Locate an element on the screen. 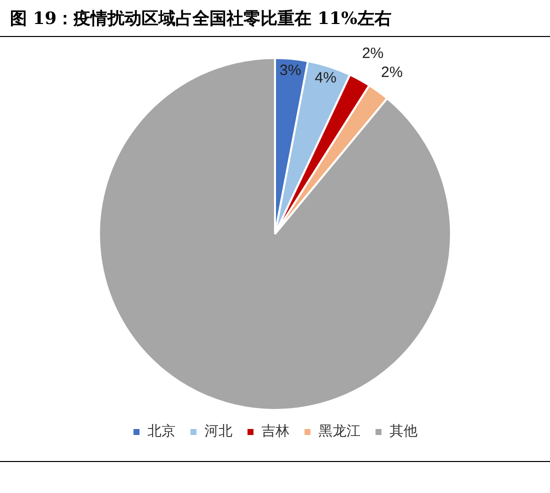 The height and width of the screenshot is (493, 550). legend-label: 北京 is located at coordinates (162, 432).